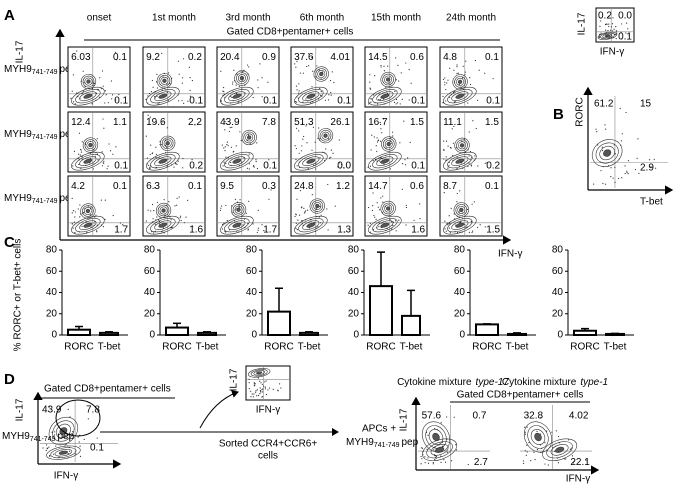  What do you see at coordinates (52, 292) in the screenshot?
I see `y-tick-label: 40` at bounding box center [52, 292].